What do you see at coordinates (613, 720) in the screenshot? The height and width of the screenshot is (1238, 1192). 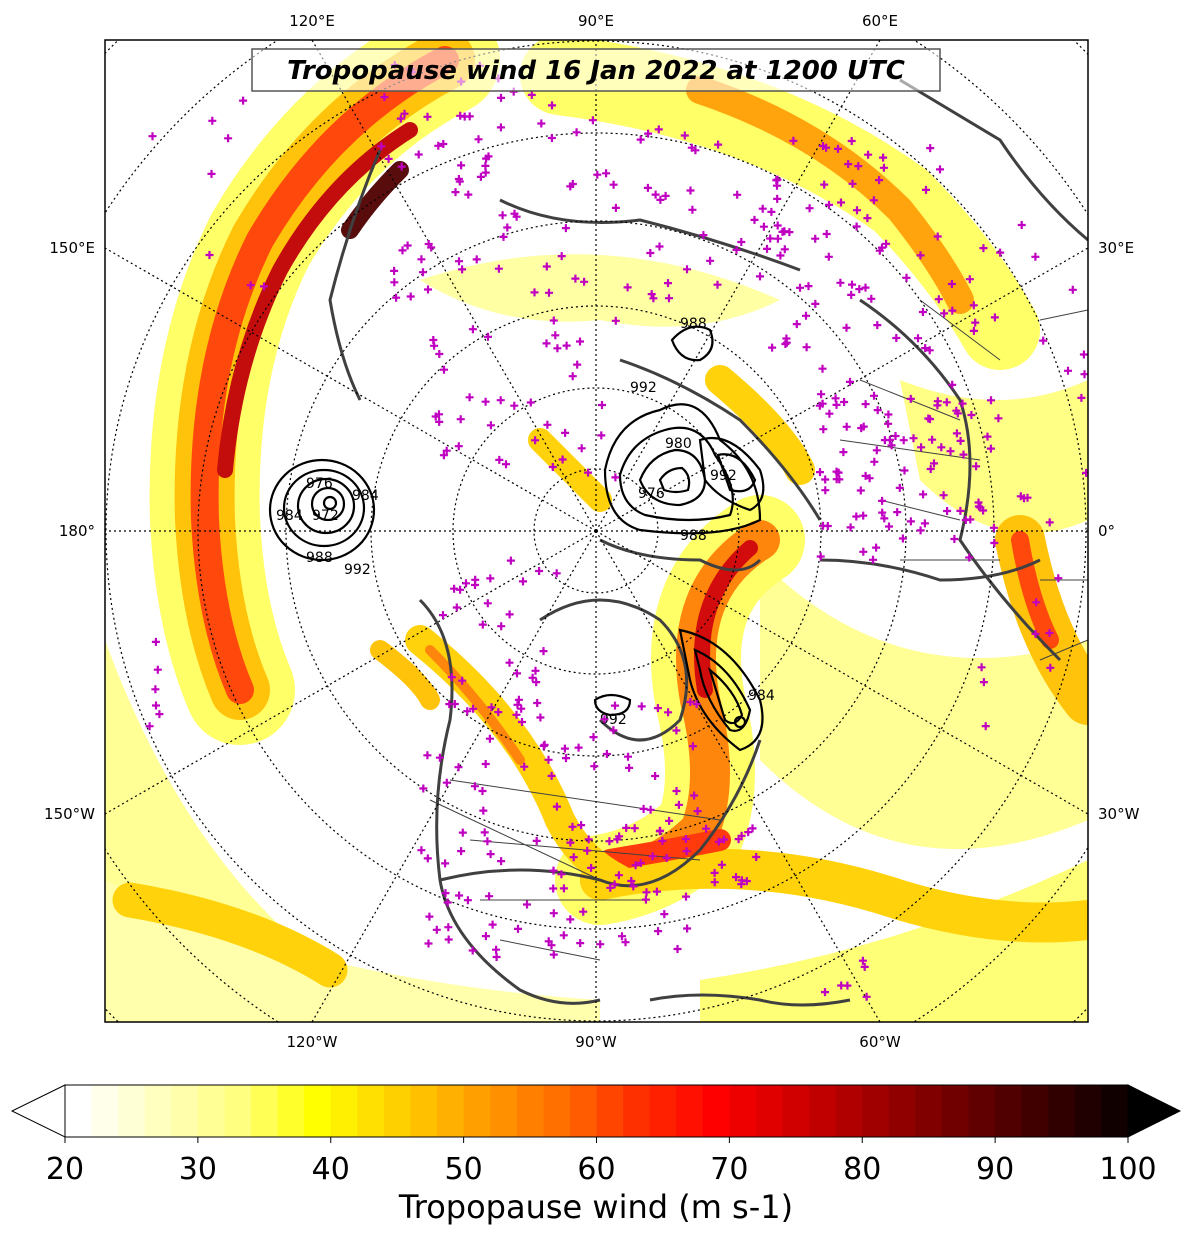 I see `contour-label: 992` at bounding box center [613, 720].